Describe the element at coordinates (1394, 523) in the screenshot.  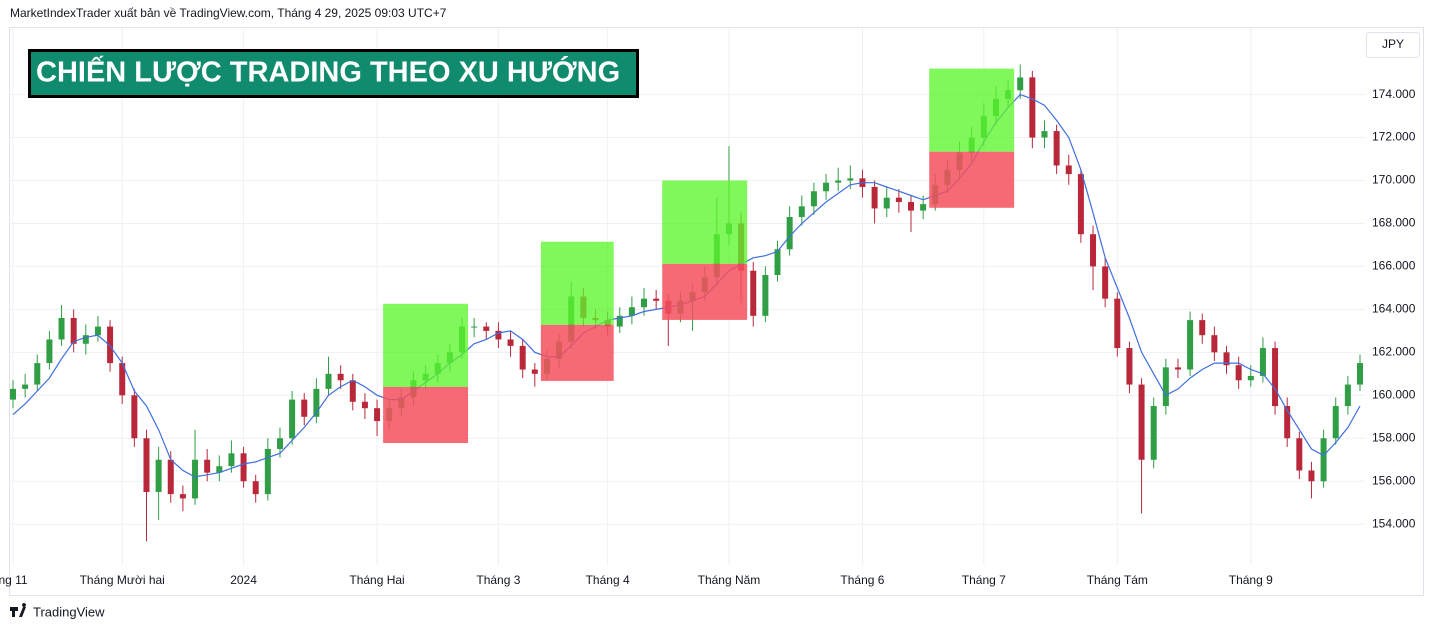
I see `y-tick-label: 154.000` at that location.